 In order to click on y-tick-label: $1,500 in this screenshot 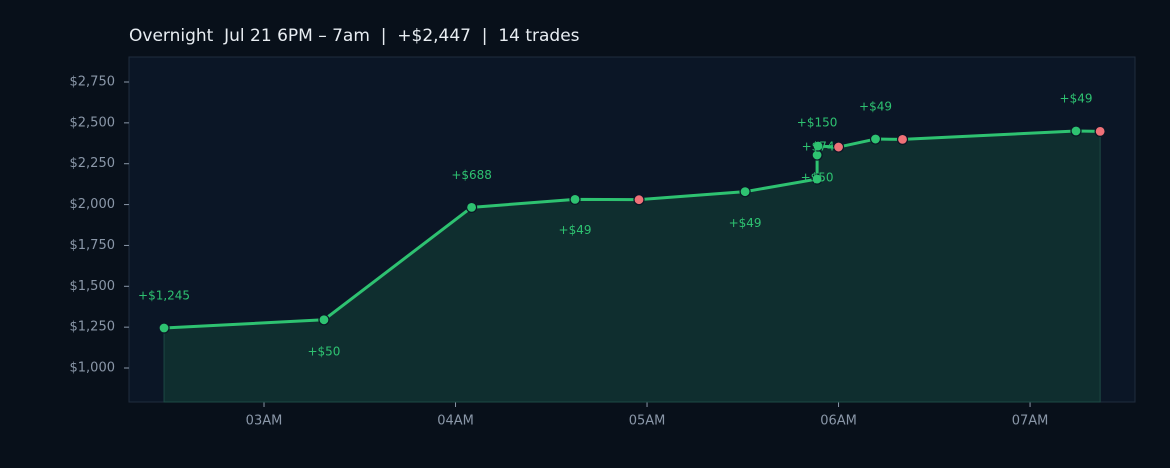, I will do `click(93, 286)`.